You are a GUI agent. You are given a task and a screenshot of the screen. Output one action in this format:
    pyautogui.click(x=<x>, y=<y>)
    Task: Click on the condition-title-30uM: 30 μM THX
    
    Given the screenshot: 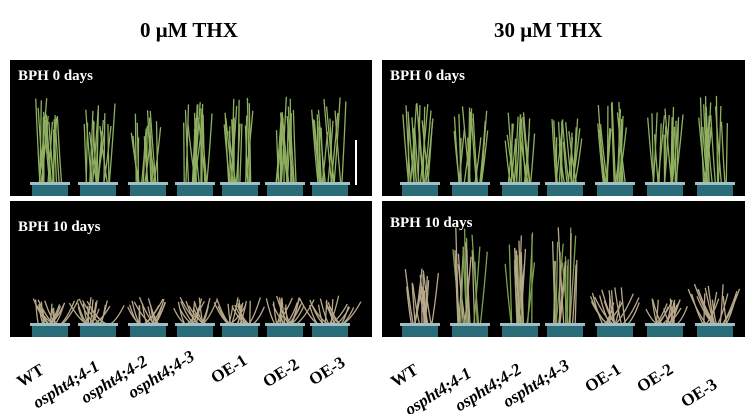 What is the action you would take?
    pyautogui.click(x=548, y=30)
    